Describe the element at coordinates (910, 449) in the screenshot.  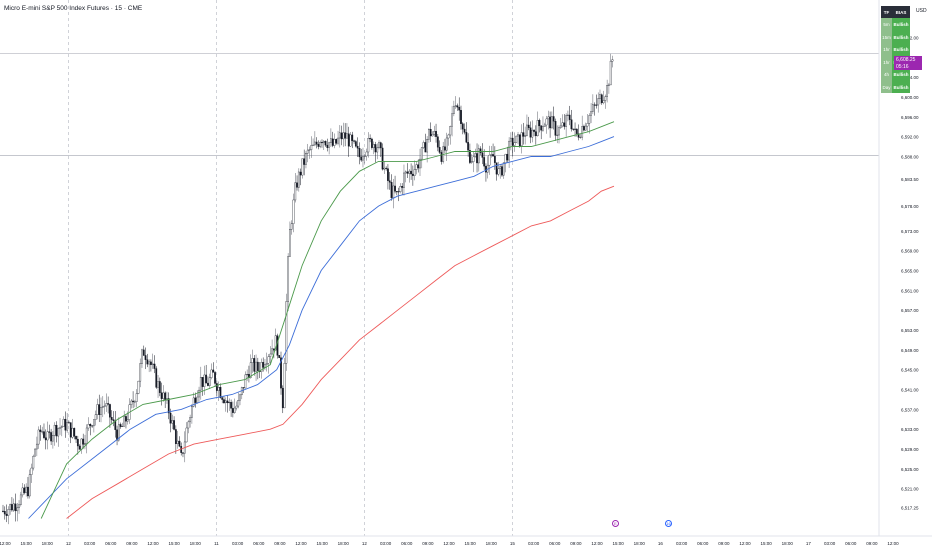
I see `y-tick-label: 6,529.00` at that location.